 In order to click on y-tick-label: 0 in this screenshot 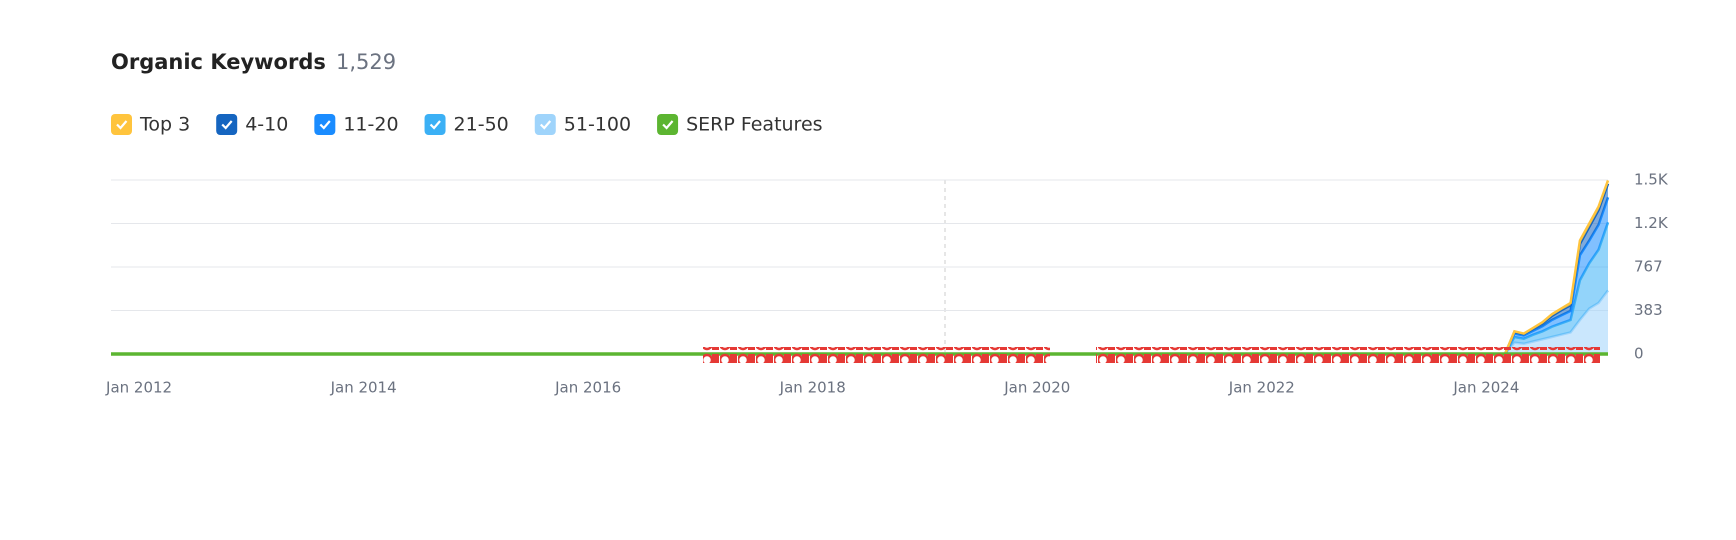, I will do `click(1639, 354)`.